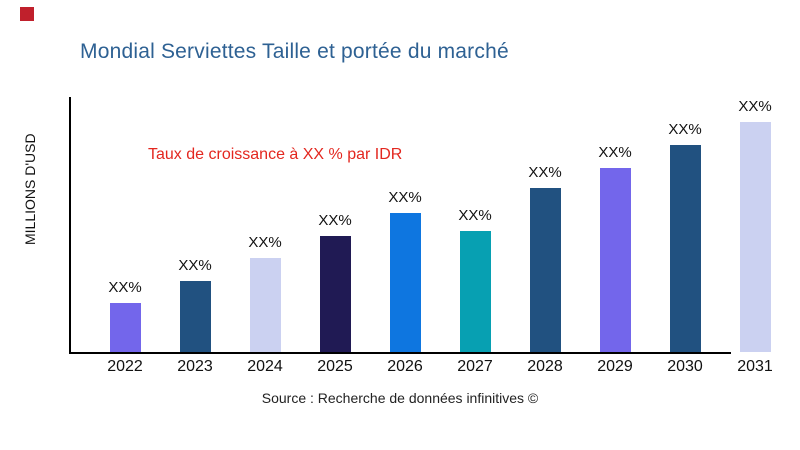 This screenshot has height=450, width=800. I want to click on bar-value-label-2028: XX%, so click(545, 172).